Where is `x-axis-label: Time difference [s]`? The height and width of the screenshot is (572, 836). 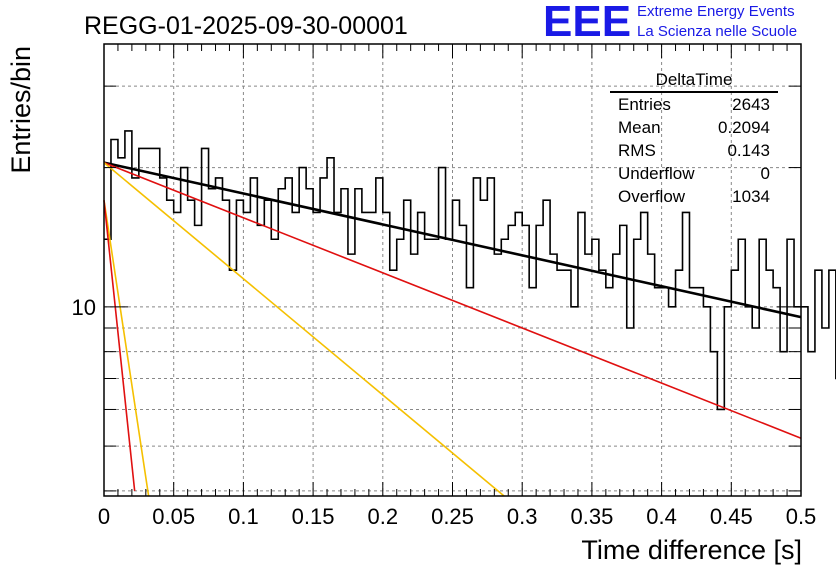
x-axis-label: Time difference [s] is located at coordinates (691, 550).